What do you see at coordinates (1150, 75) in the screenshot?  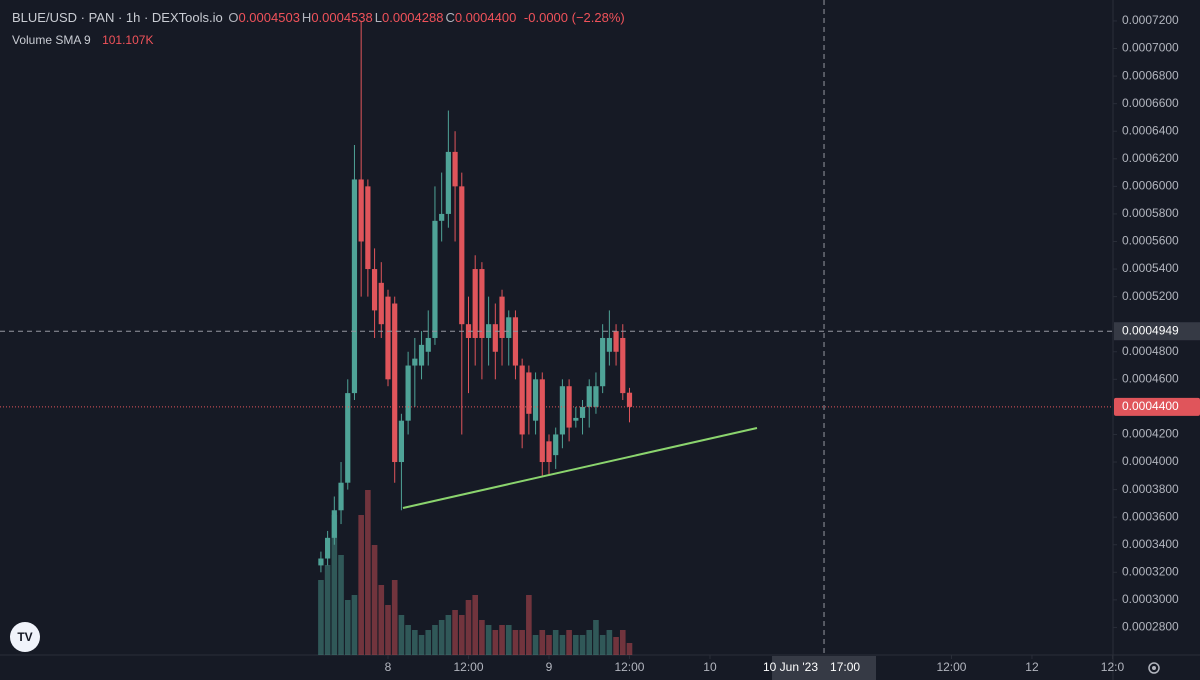 I see `y-tick-label: 0.0006800` at bounding box center [1150, 75].